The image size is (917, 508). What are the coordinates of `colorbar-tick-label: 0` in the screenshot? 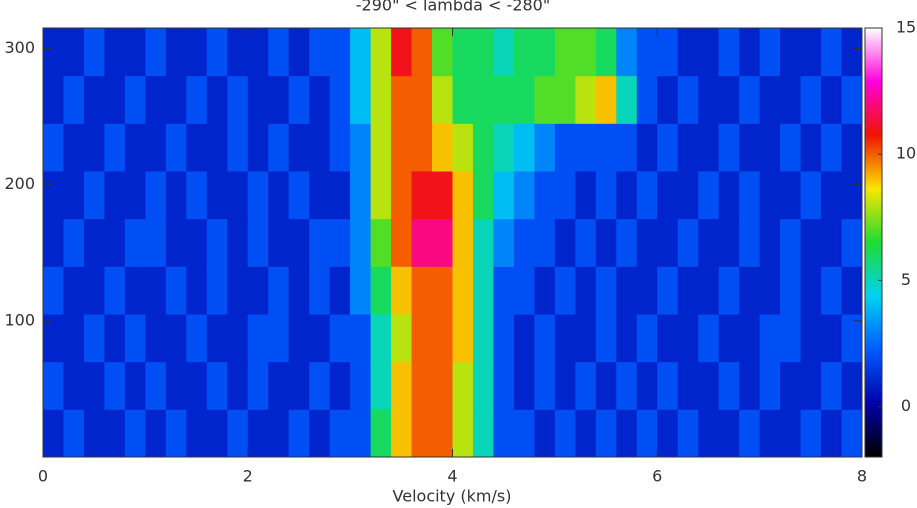 It's located at (906, 405).